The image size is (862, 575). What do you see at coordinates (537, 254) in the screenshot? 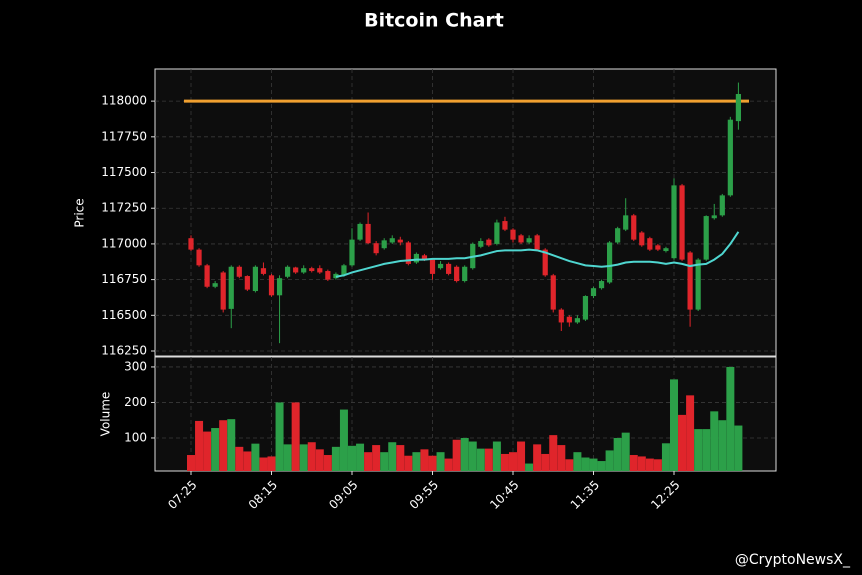
I see `moving-average-line` at bounding box center [537, 254].